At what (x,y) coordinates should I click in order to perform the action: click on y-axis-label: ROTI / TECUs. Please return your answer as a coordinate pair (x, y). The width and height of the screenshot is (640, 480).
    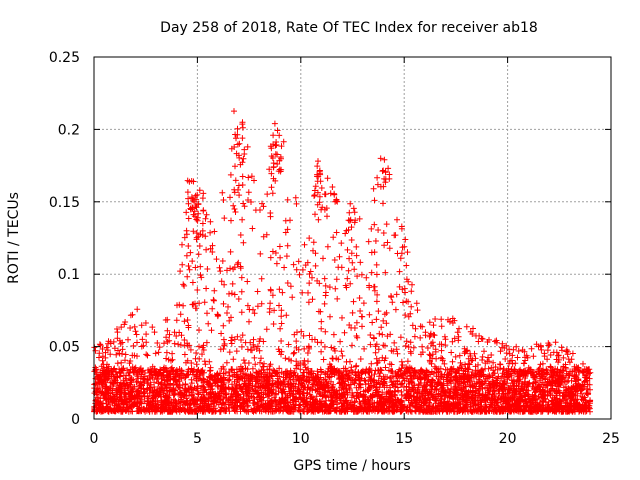
    Looking at the image, I should click on (14, 238).